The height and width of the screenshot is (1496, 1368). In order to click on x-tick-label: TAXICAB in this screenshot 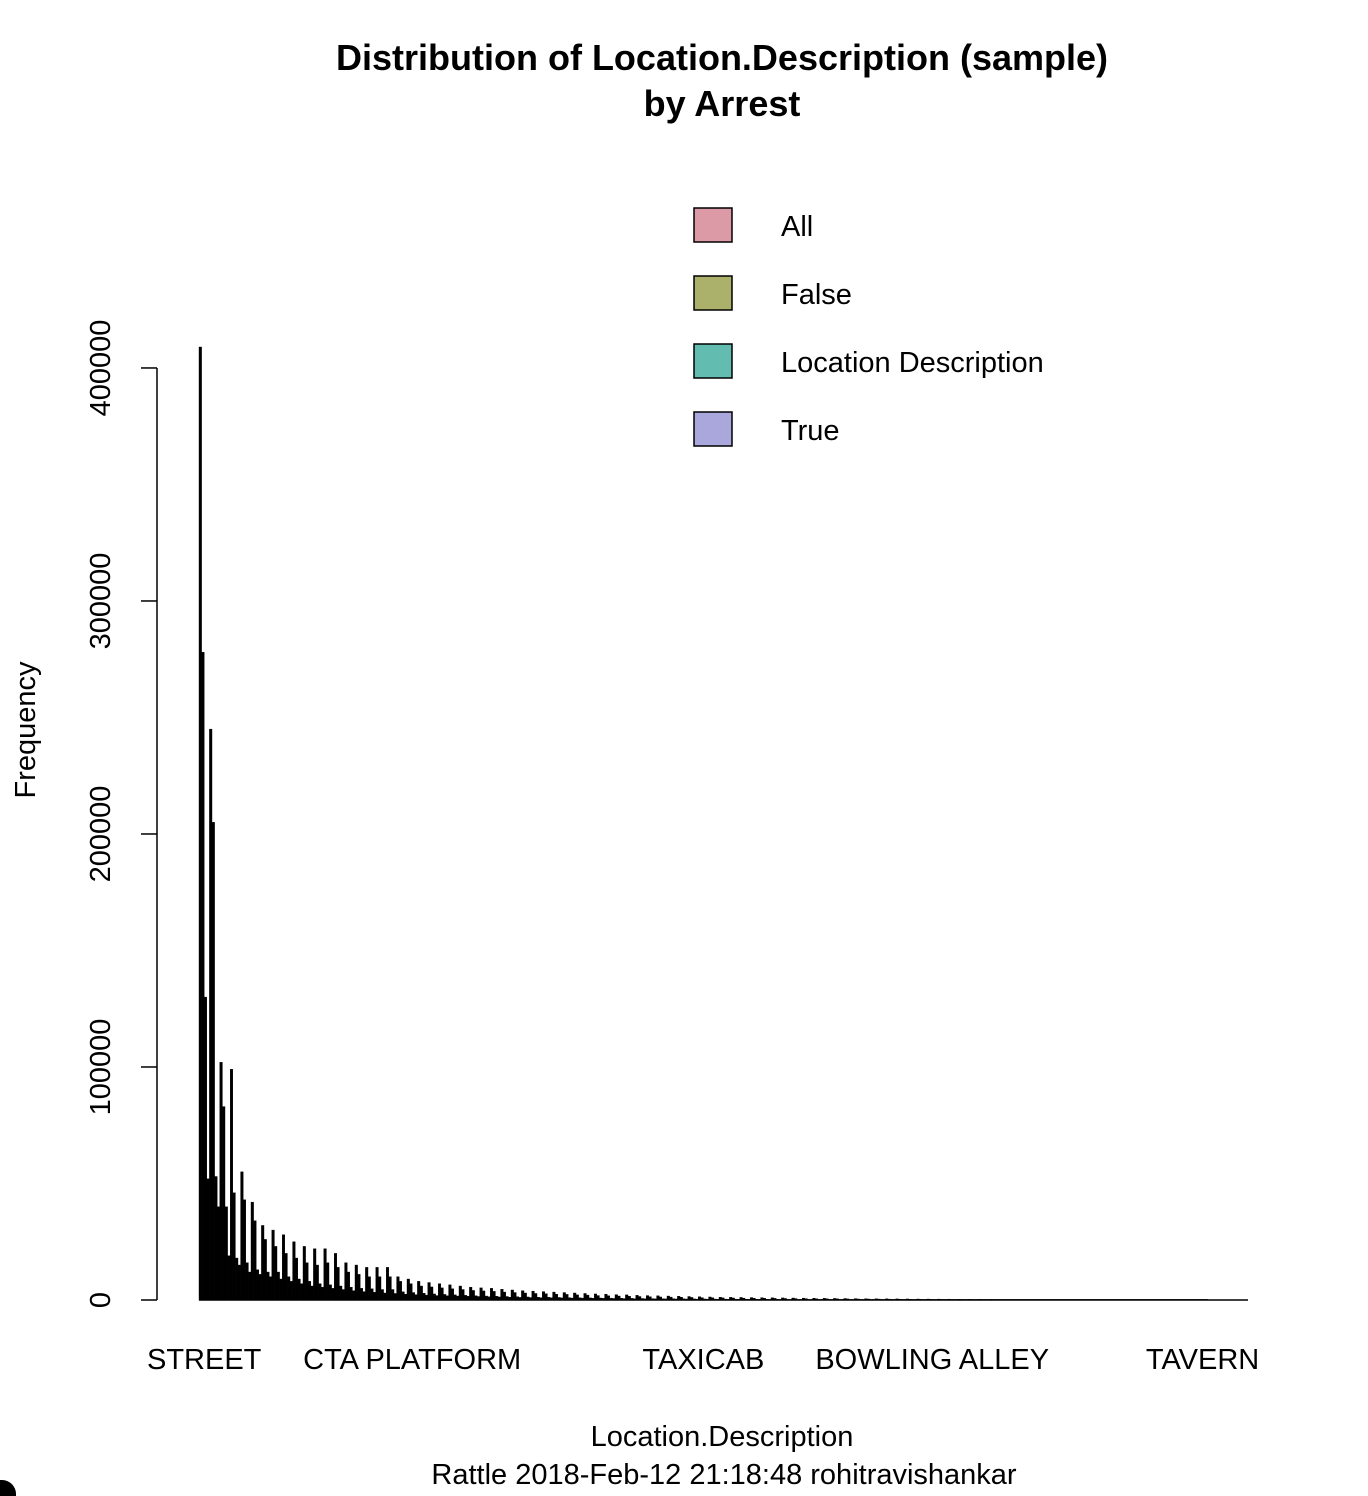, I will do `click(703, 1360)`.